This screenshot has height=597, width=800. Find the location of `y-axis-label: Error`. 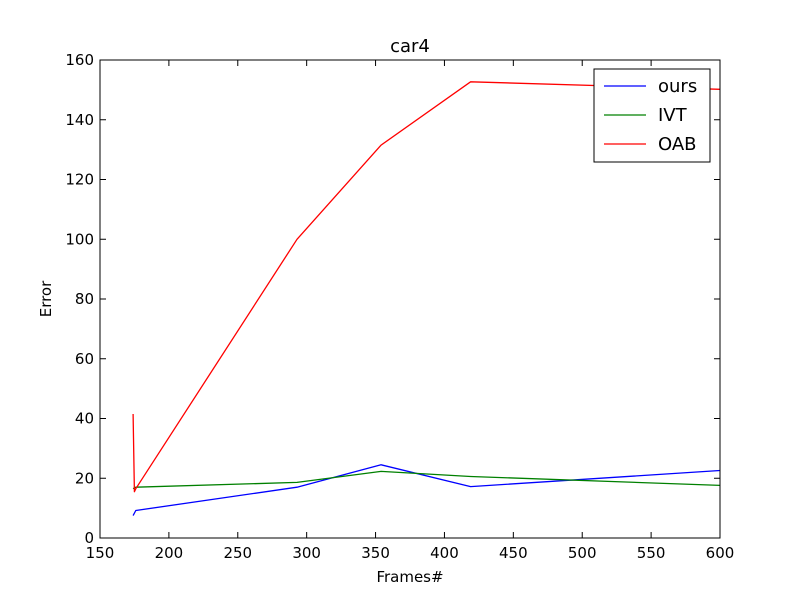

y-axis-label: Error is located at coordinates (46, 298).